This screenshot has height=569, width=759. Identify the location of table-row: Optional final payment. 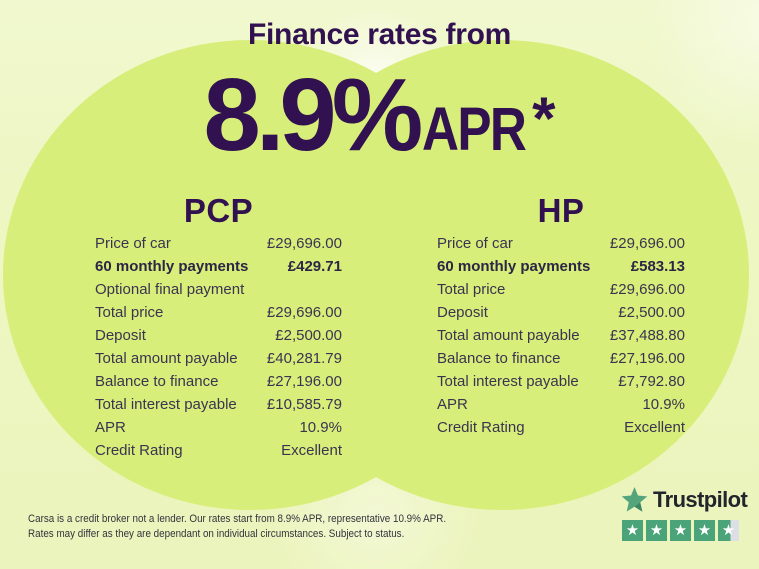
(218, 289).